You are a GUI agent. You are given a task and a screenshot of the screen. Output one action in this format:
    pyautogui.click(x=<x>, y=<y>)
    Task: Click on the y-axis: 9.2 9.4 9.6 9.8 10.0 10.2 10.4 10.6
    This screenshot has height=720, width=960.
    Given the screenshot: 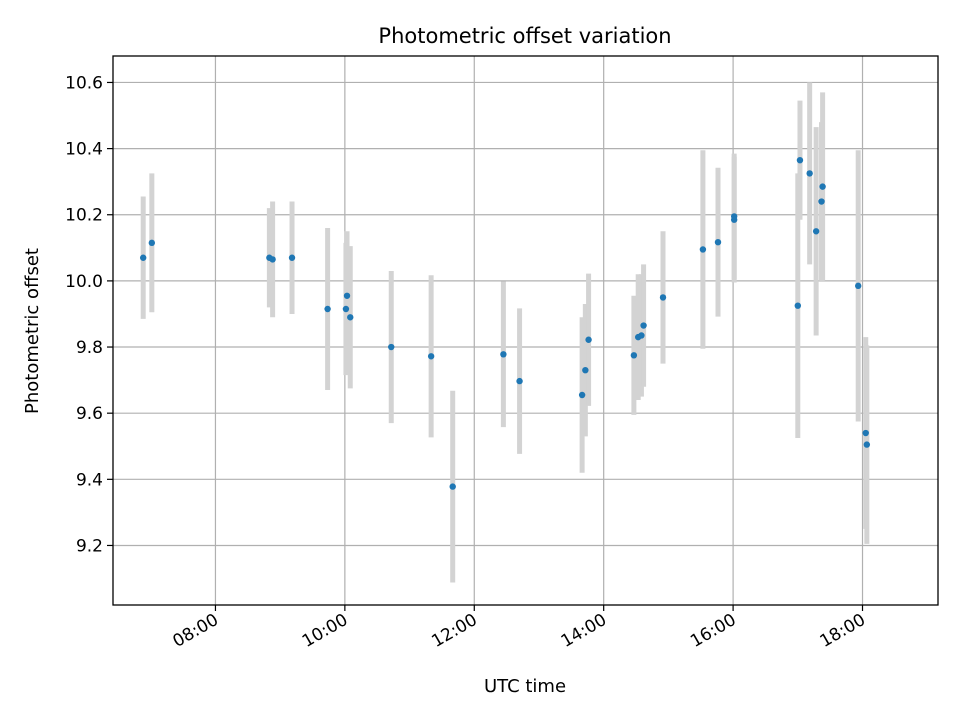 What is the action you would take?
    pyautogui.click(x=89, y=314)
    